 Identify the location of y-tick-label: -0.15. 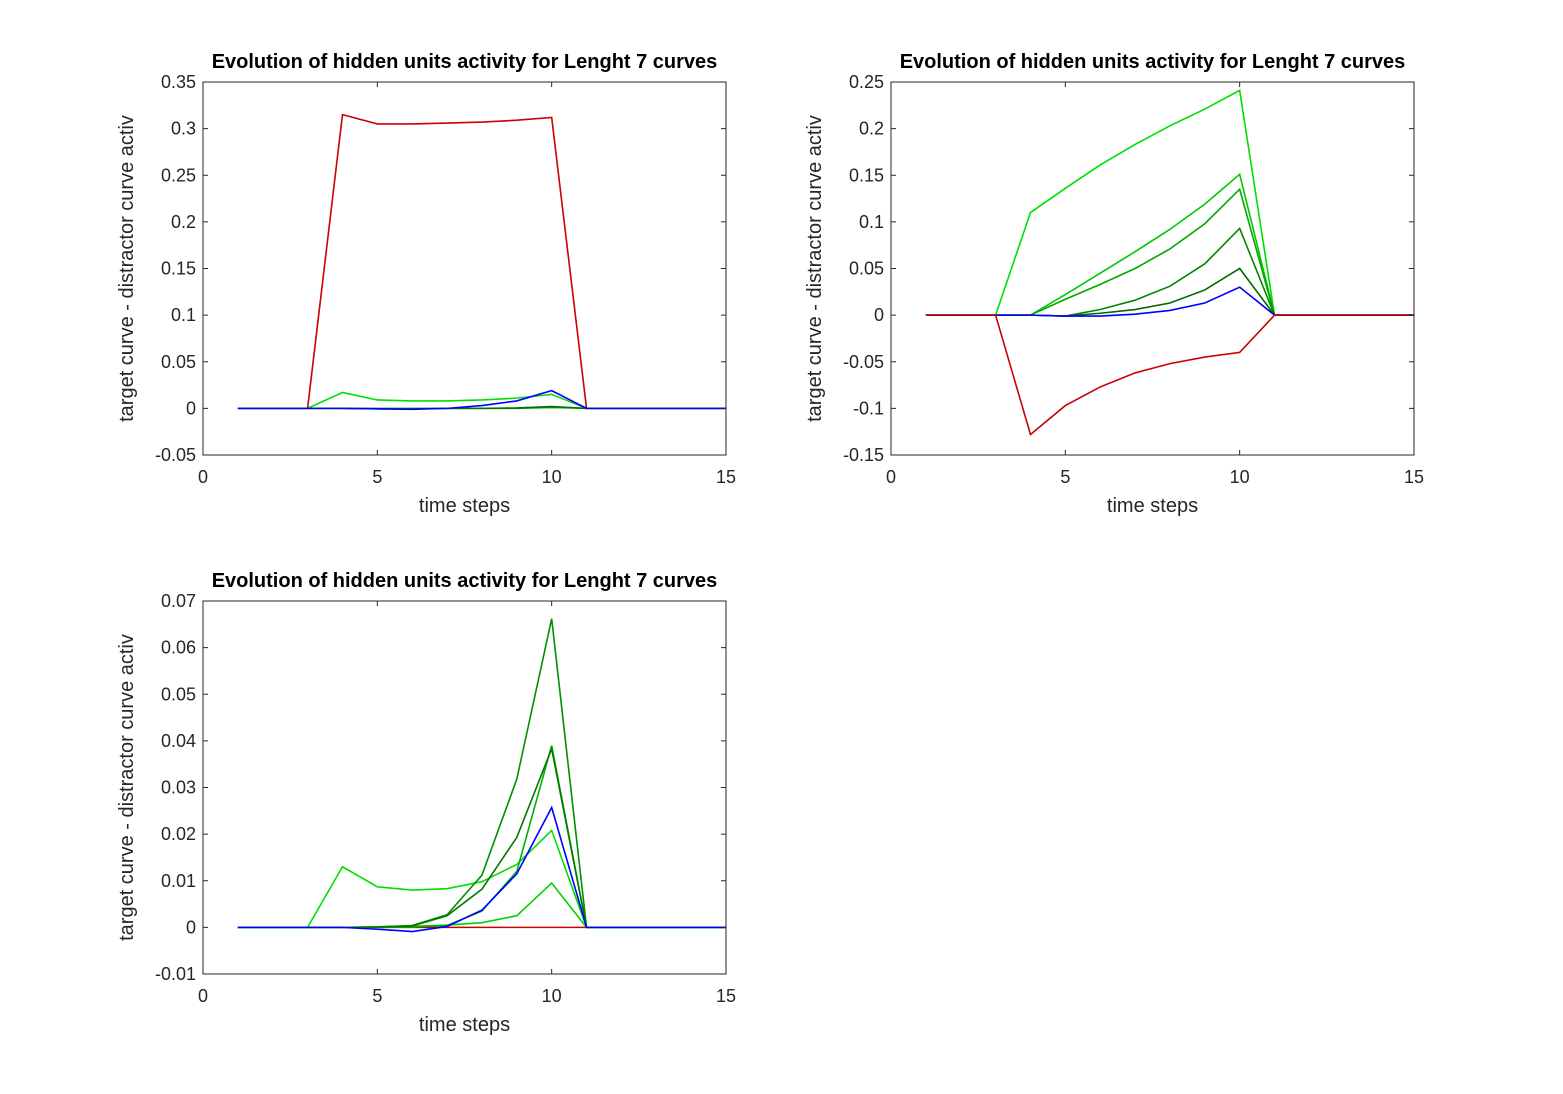
(863, 455).